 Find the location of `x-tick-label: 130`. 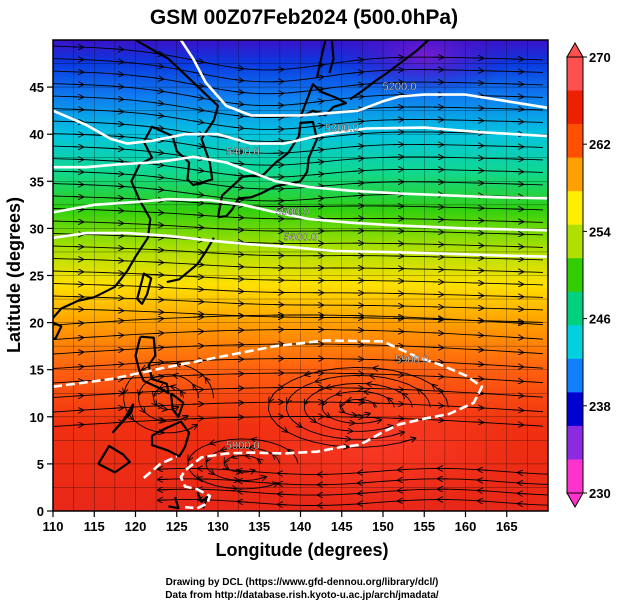

x-tick-label: 130 is located at coordinates (218, 526).